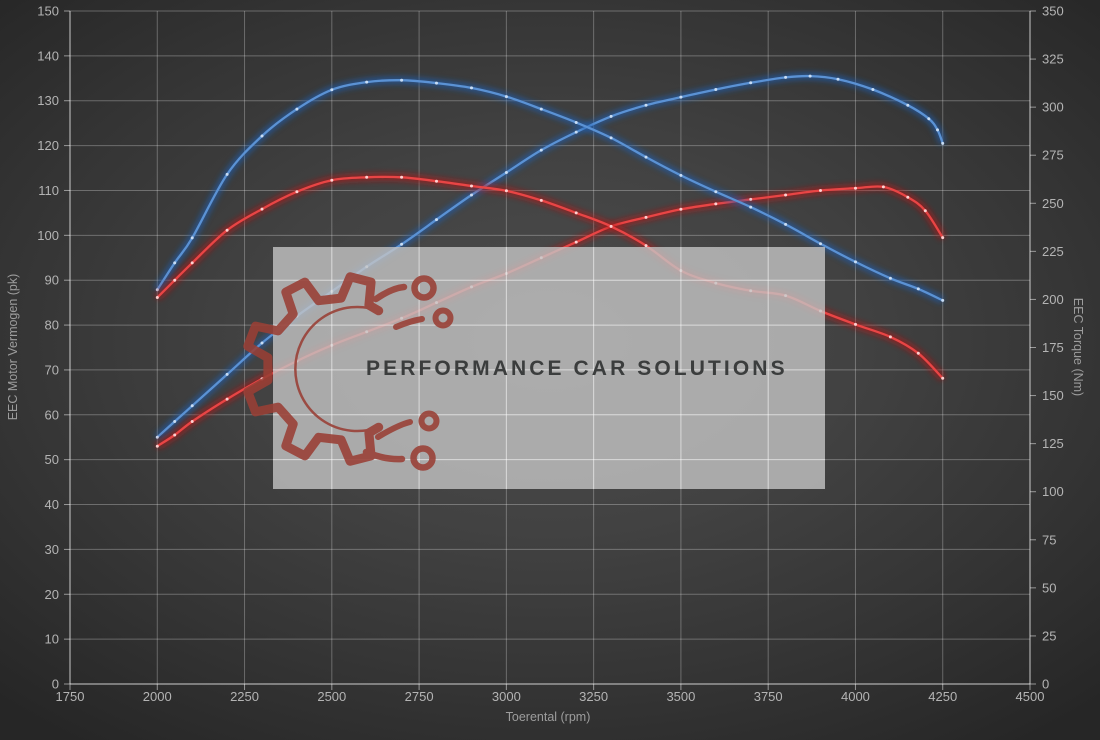 The width and height of the screenshot is (1100, 740). What do you see at coordinates (1045, 684) in the screenshot?
I see `y-right-tick-label: 0` at bounding box center [1045, 684].